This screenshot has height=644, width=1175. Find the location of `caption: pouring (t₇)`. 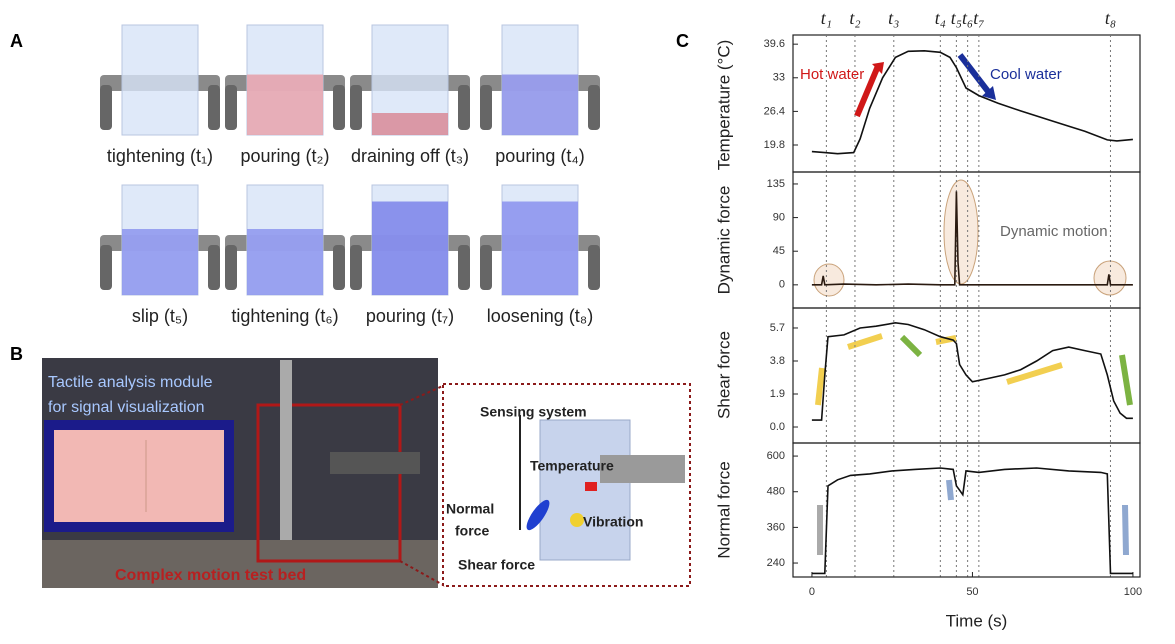

caption: pouring (t₇) is located at coordinates (410, 316).